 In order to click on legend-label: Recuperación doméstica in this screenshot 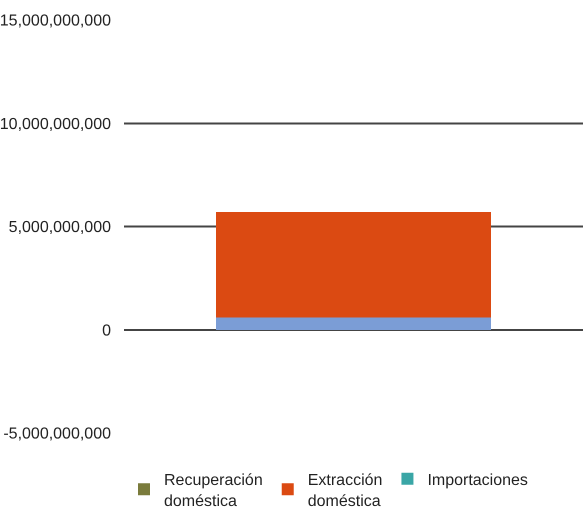, I will do `click(213, 491)`.